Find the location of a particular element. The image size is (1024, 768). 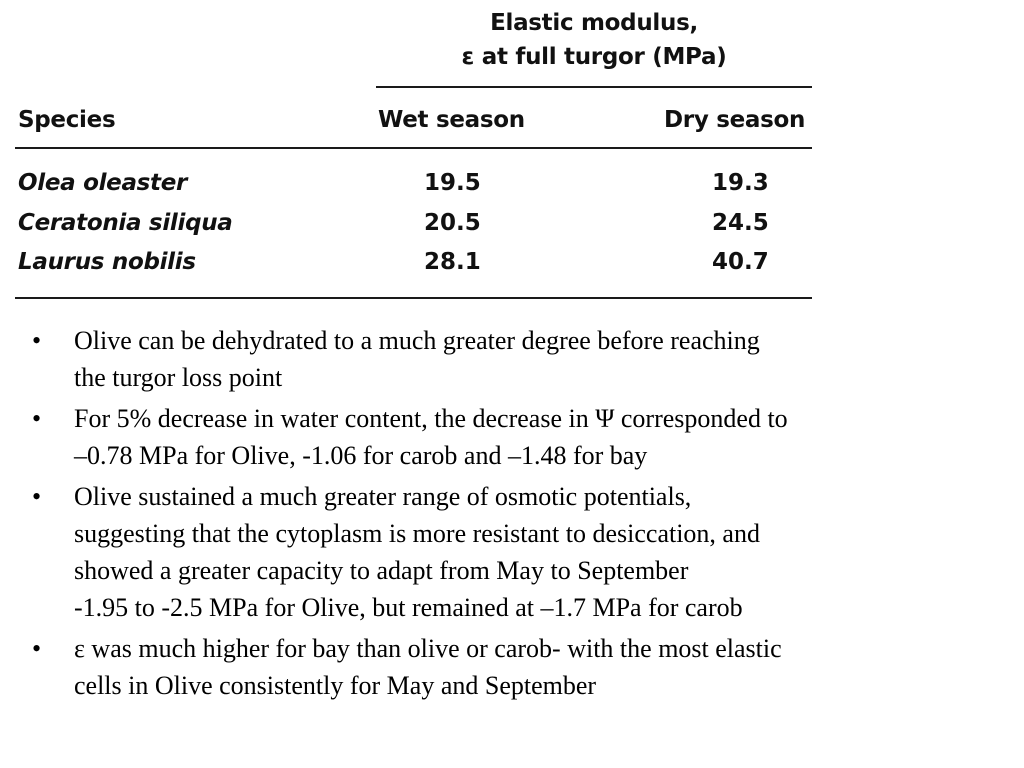

dry-season-cell: 40.7 is located at coordinates (740, 262).